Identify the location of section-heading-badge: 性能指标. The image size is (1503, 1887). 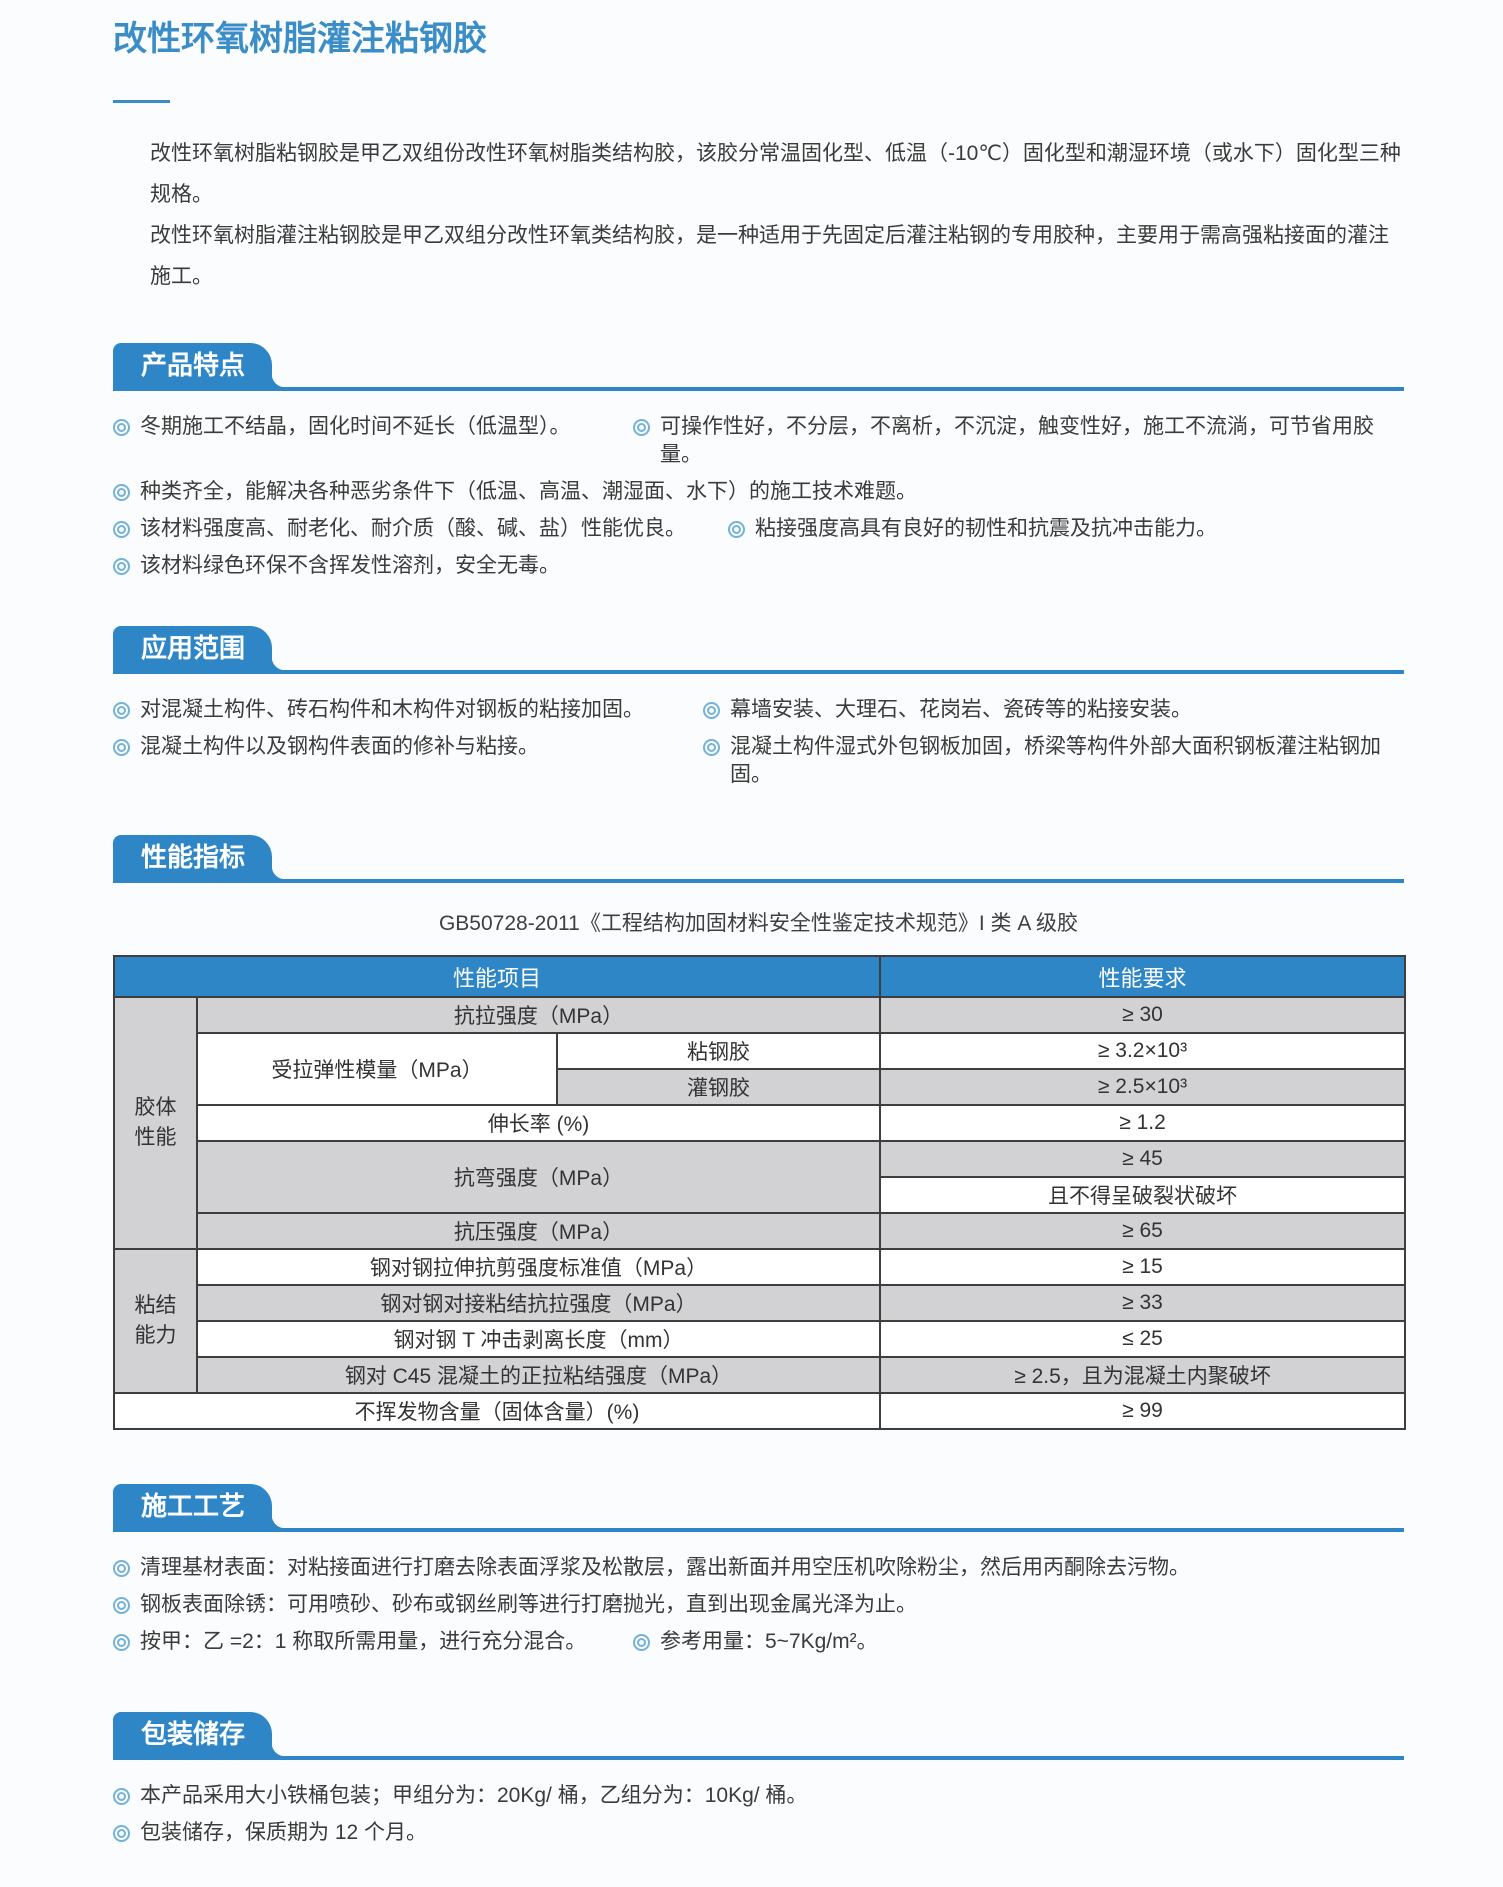
(199, 857).